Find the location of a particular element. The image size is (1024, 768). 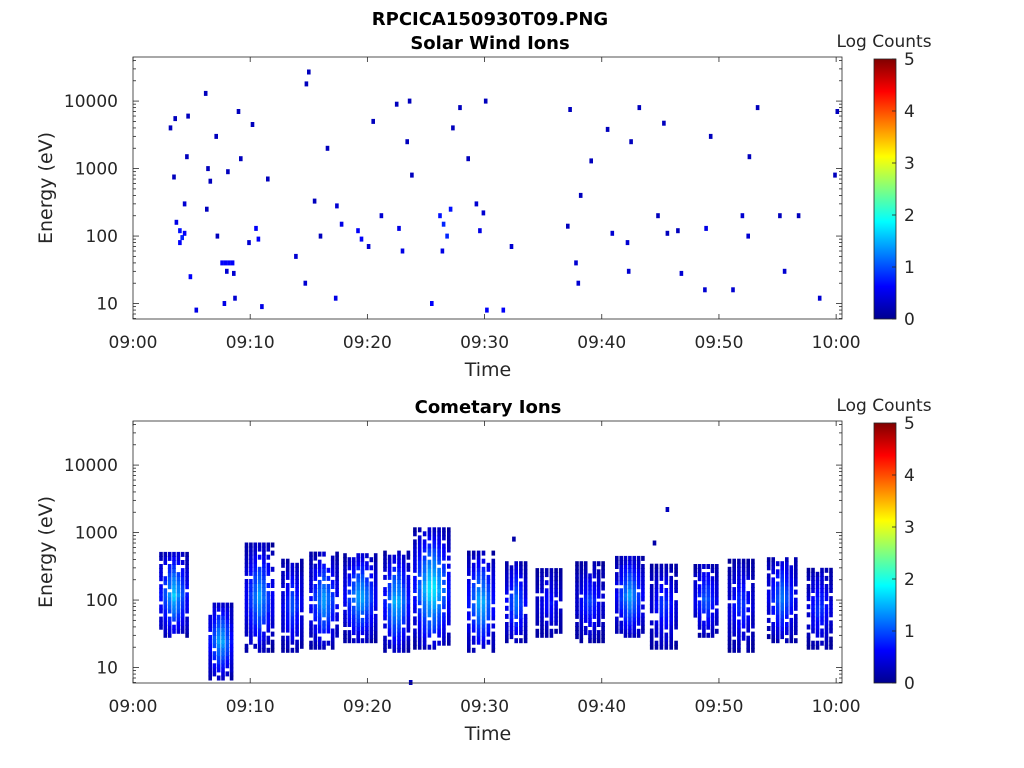

colorbar-tick-label: 1 is located at coordinates (909, 632).